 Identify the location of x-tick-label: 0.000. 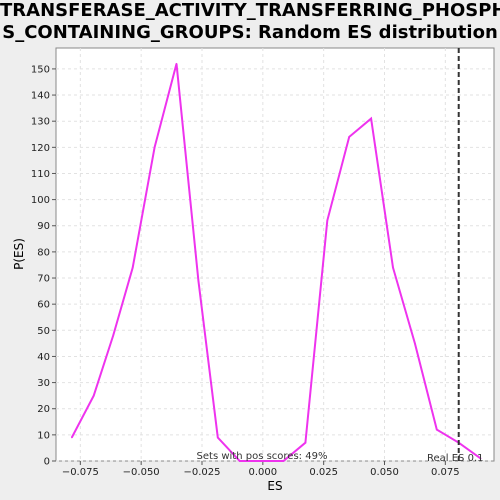
(263, 472).